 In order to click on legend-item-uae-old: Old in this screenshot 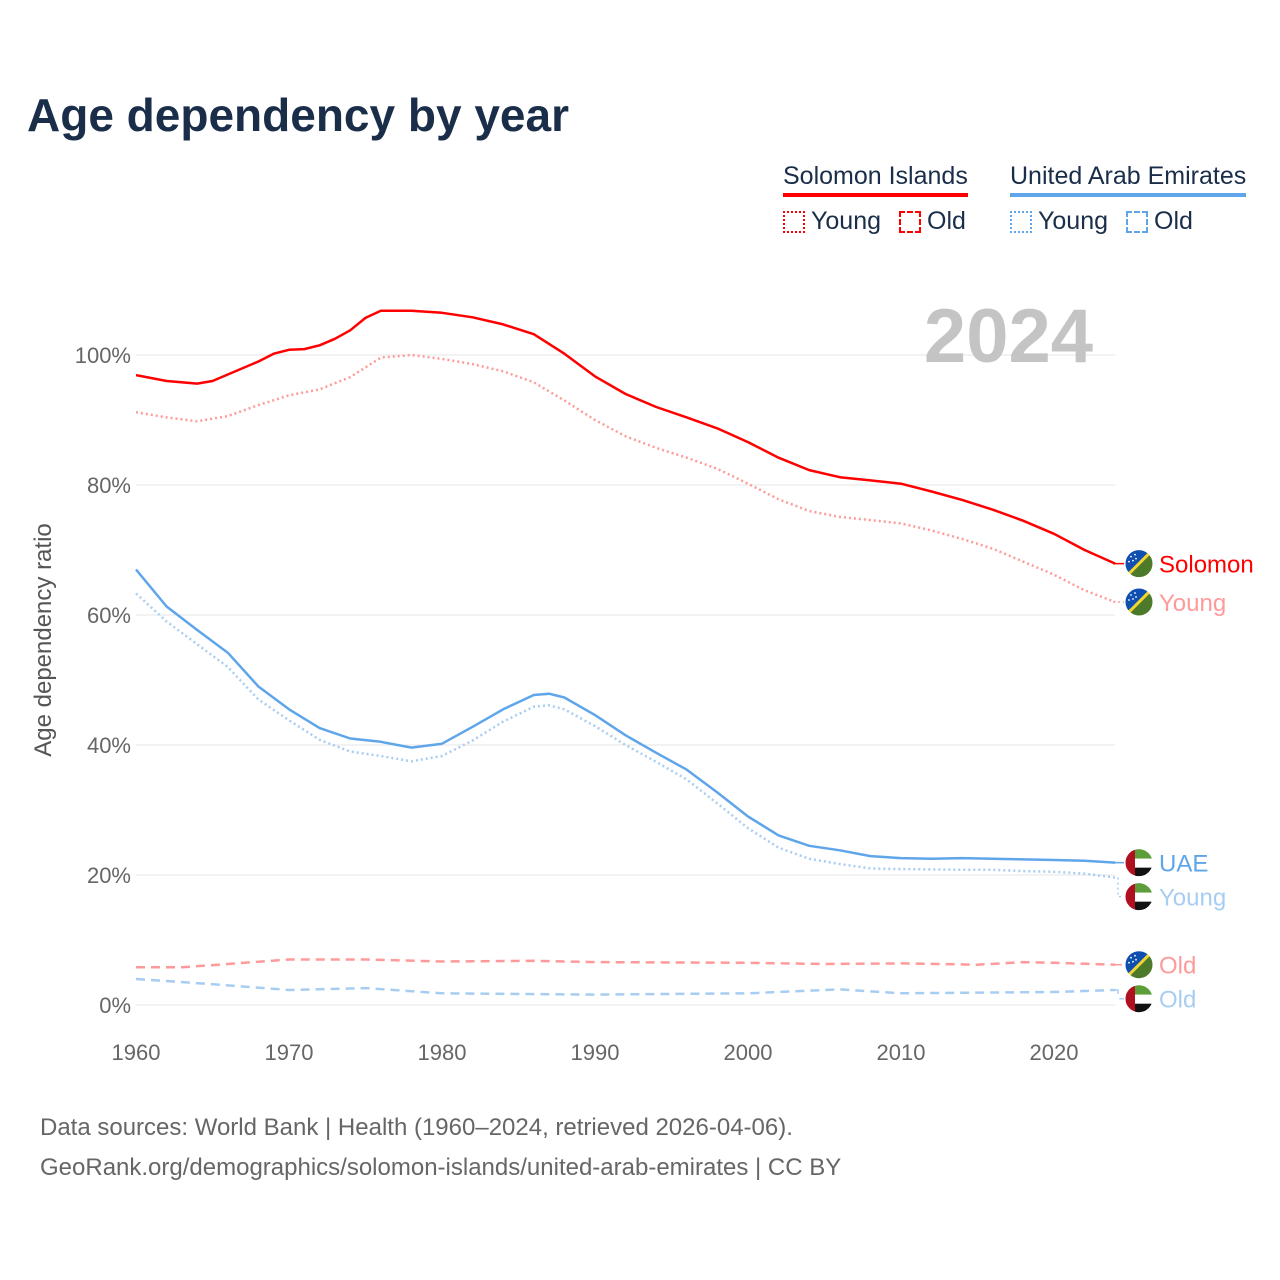, I will do `click(1159, 221)`.